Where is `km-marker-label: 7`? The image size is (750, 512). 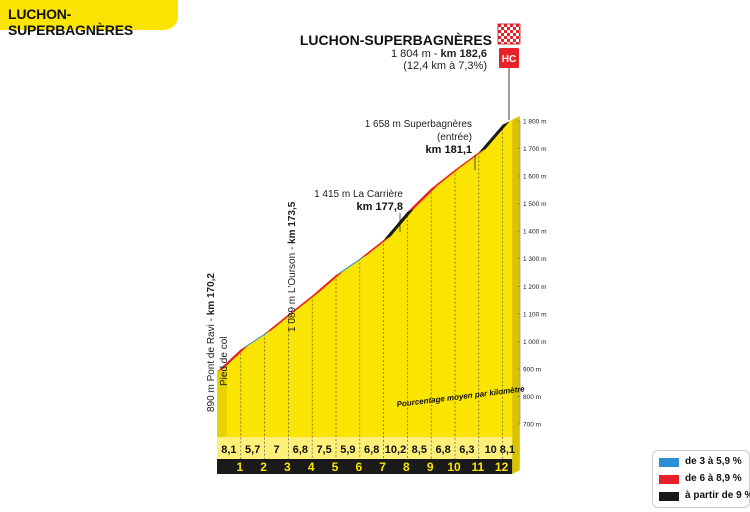 km-marker-label: 7 is located at coordinates (382, 467).